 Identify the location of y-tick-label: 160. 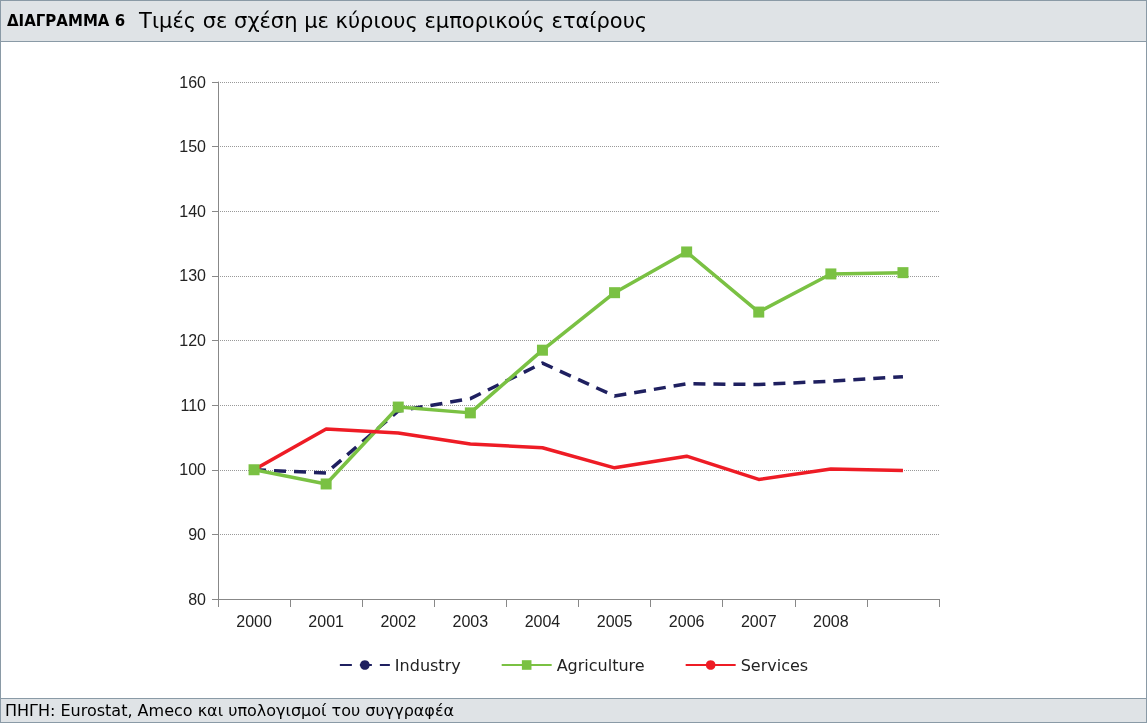
(193, 82).